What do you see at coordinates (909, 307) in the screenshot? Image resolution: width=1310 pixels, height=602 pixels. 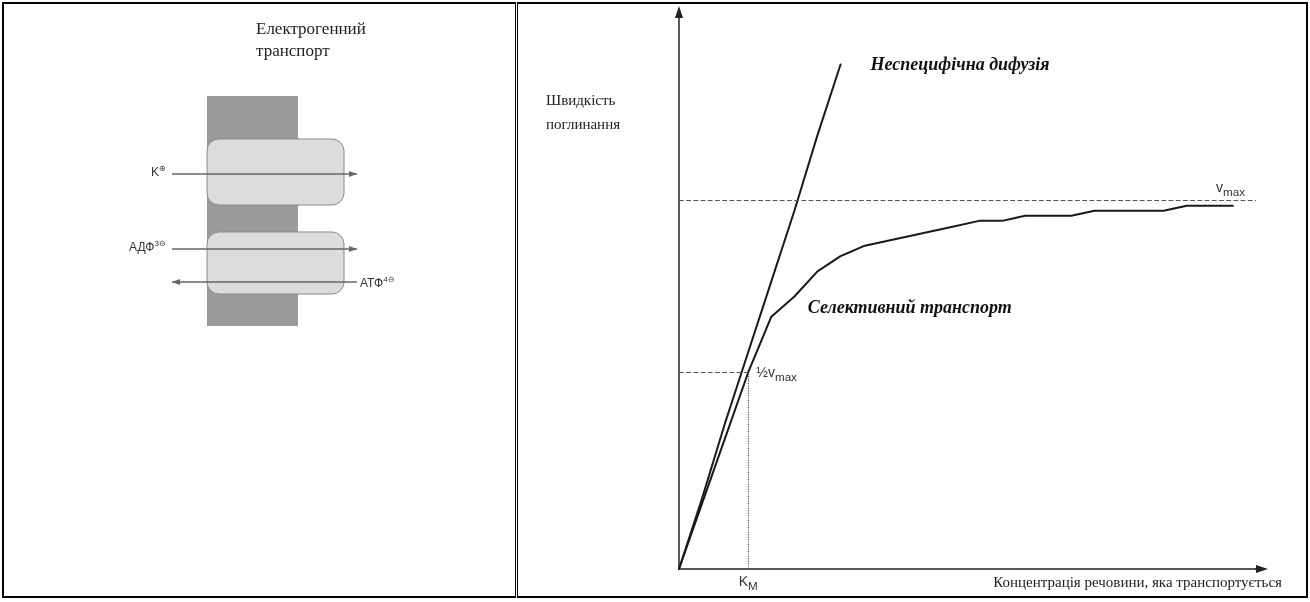 I see `series-label: Селективний транспорт` at bounding box center [909, 307].